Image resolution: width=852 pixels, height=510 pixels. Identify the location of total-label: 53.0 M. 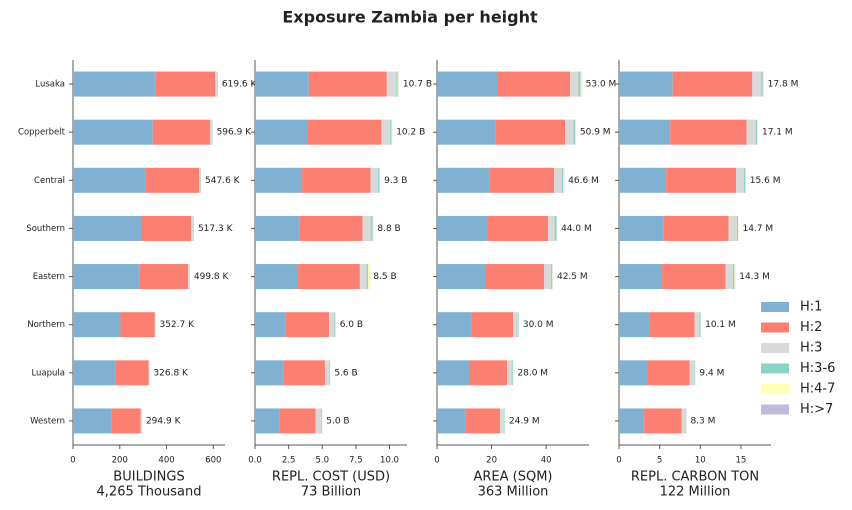
(601, 85).